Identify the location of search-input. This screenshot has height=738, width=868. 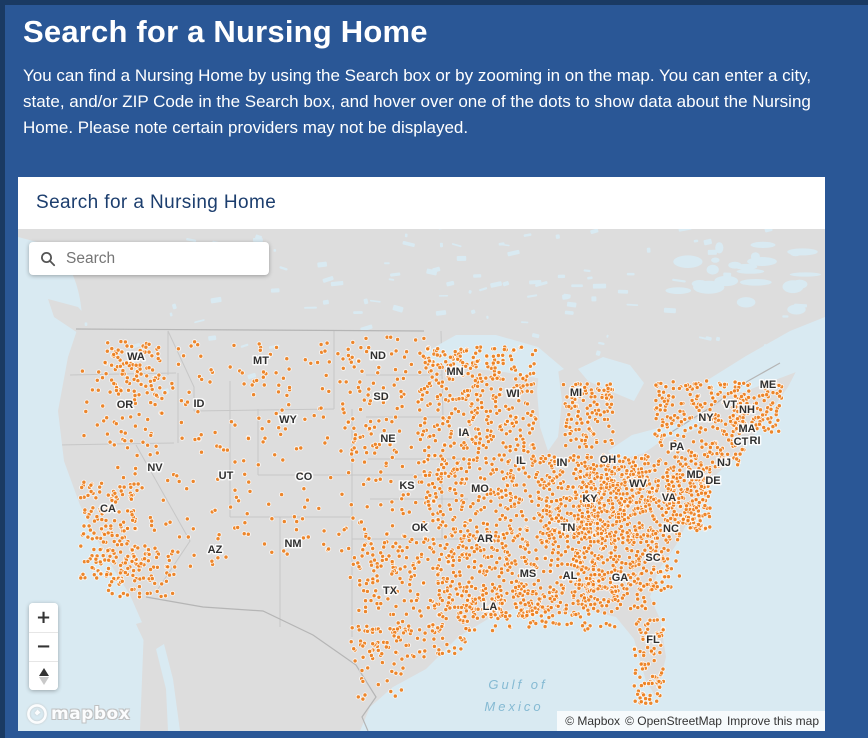
(159, 258).